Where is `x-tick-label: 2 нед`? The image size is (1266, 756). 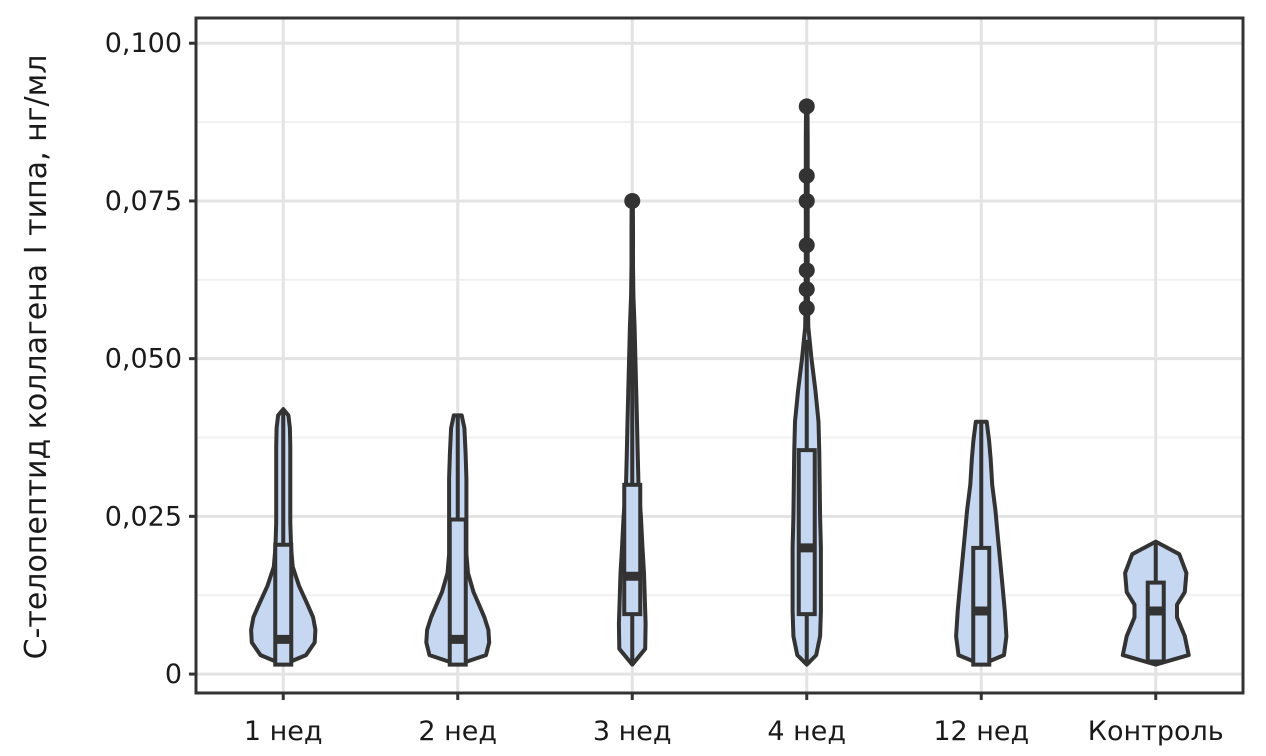 x-tick-label: 2 нед is located at coordinates (457, 731).